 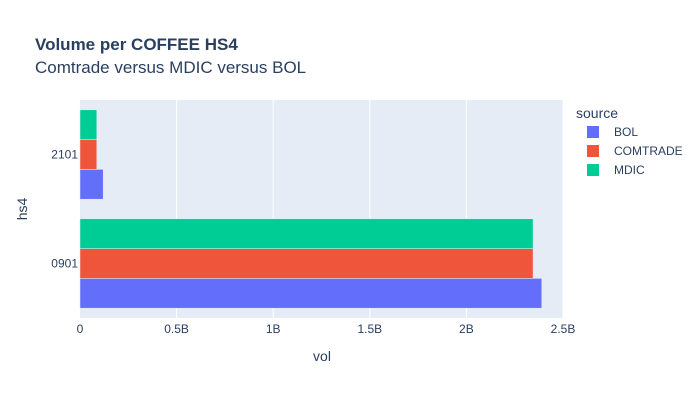 I want to click on y-tick-labels: 0901 2101, so click(x=64, y=209).